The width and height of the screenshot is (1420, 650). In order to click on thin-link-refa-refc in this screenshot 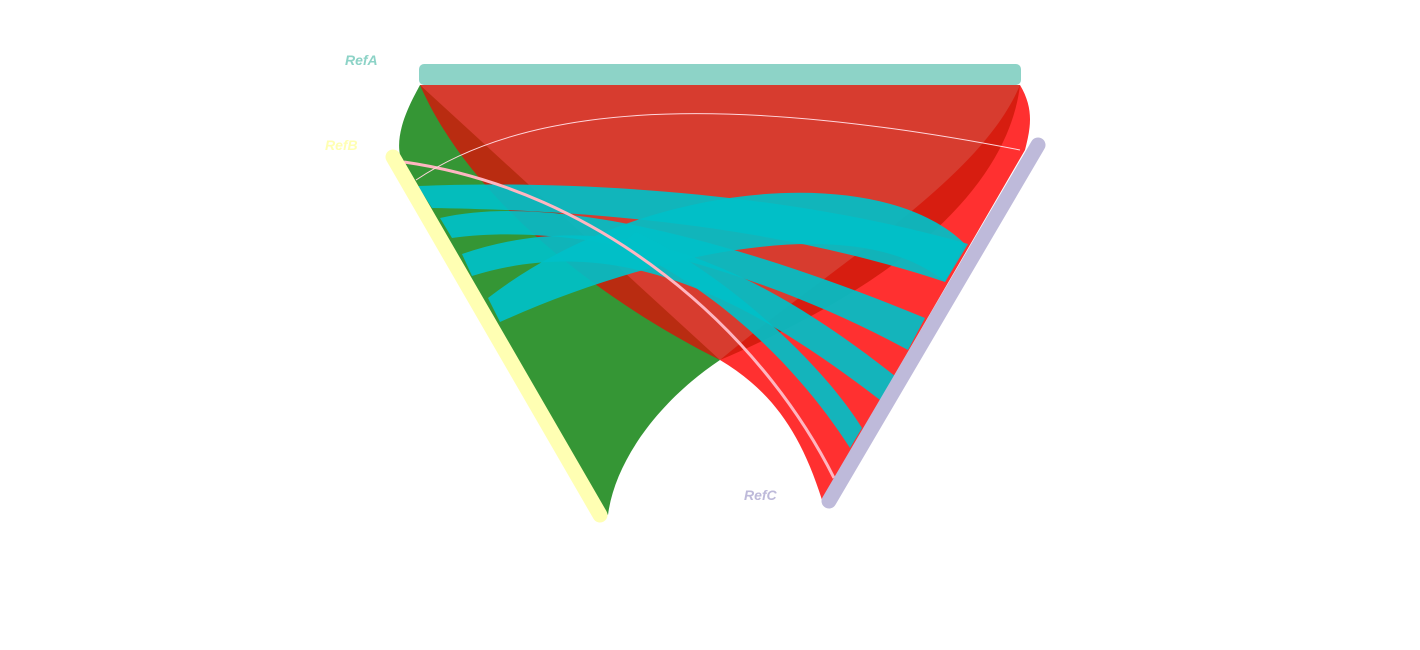, I will do `click(718, 147)`.